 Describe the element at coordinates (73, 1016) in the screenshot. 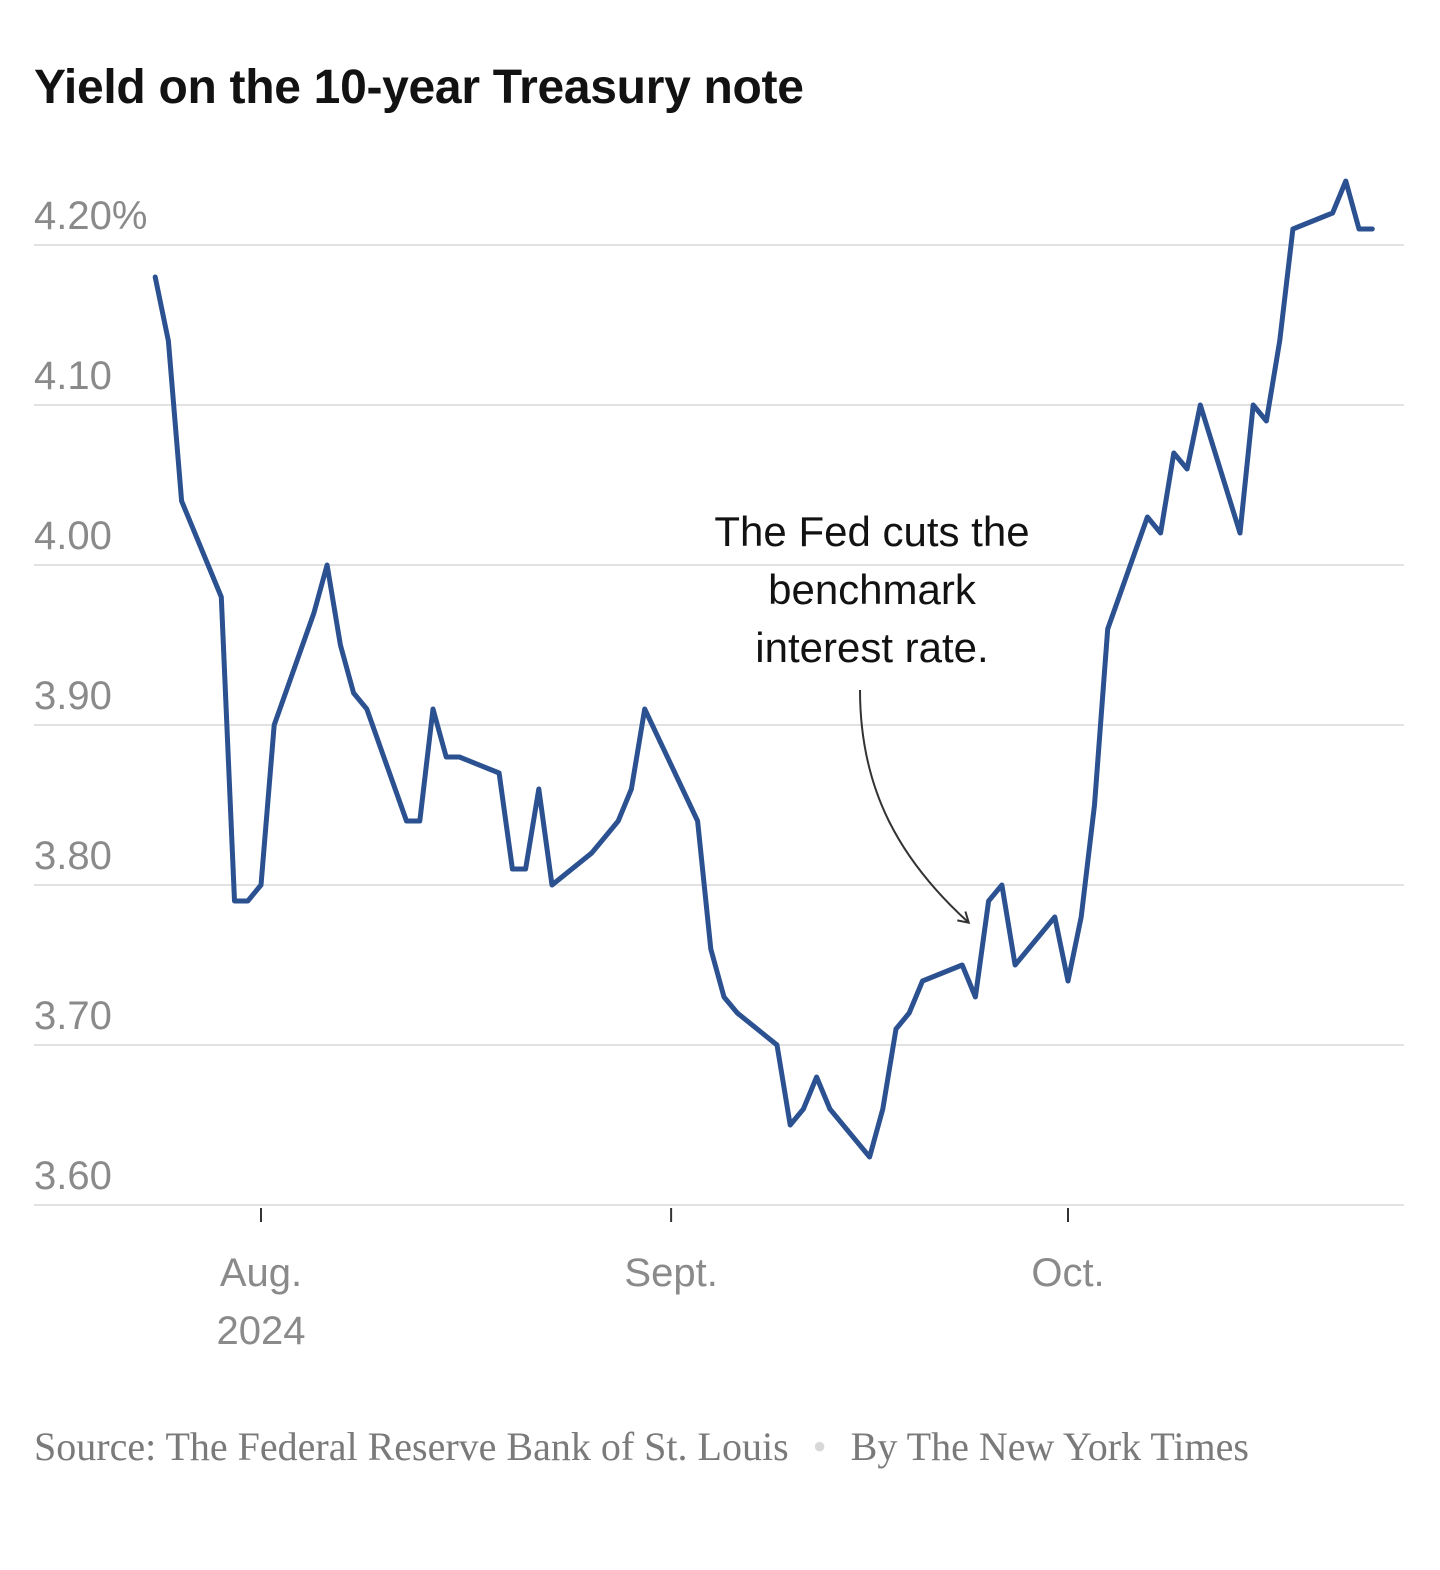

I see `y-tick-label: 3.70` at that location.